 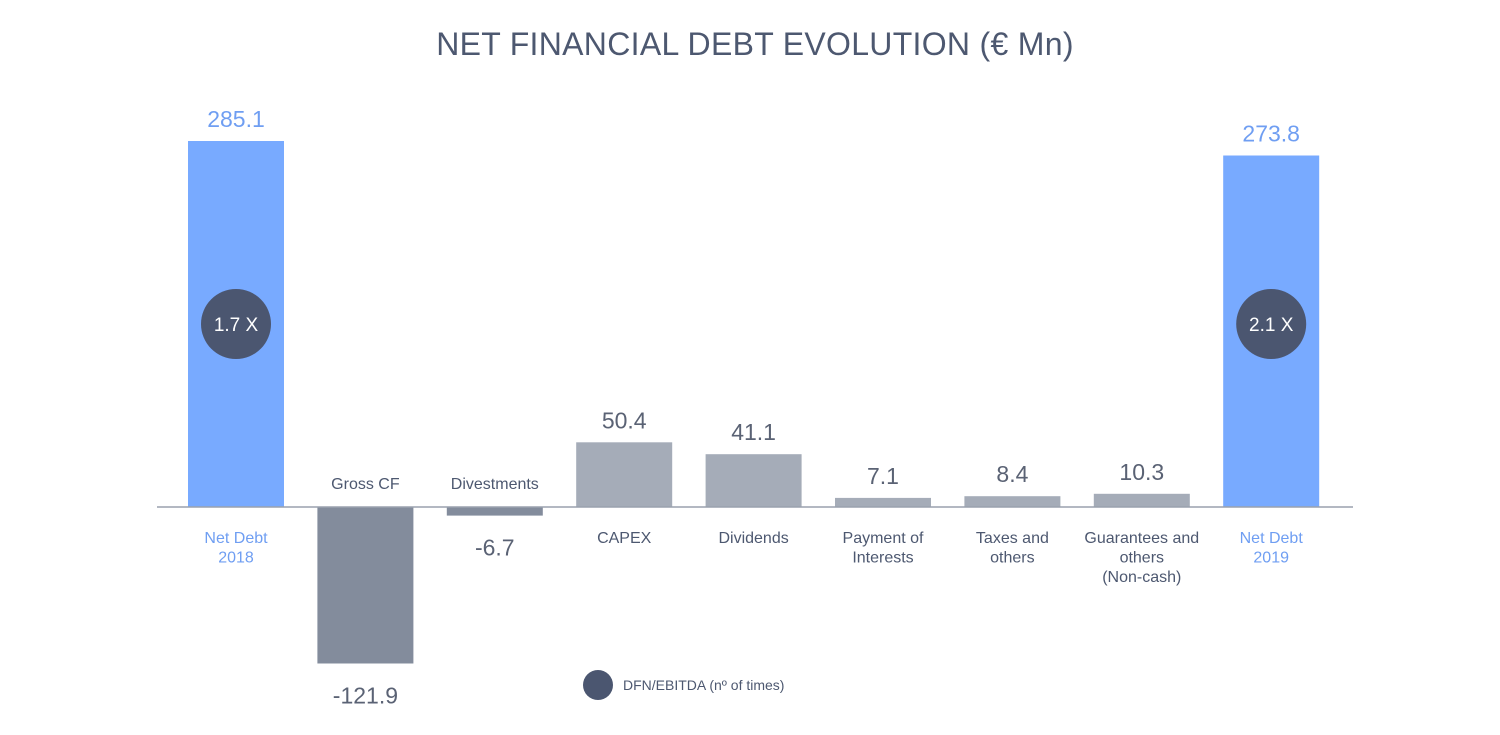 What do you see at coordinates (883, 476) in the screenshot?
I see `value-label-5: 7.1` at bounding box center [883, 476].